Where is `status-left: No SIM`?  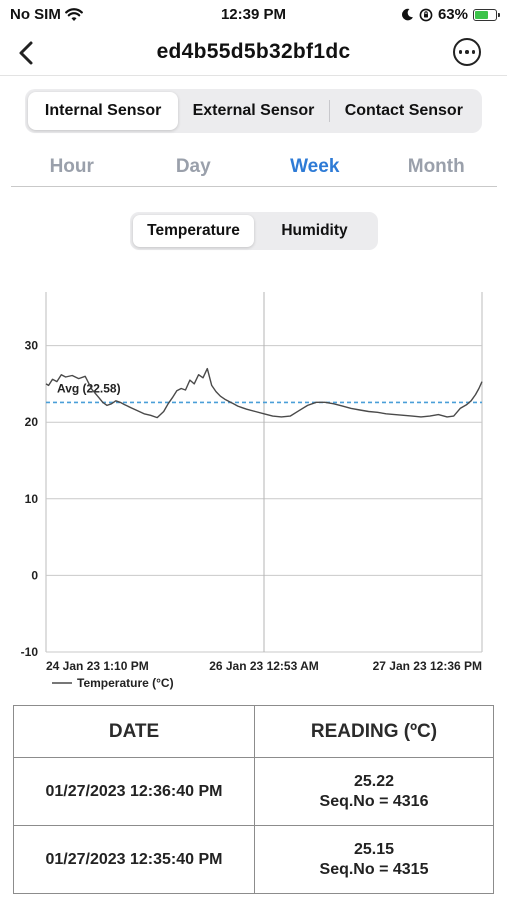 status-left: No SIM is located at coordinates (46, 14).